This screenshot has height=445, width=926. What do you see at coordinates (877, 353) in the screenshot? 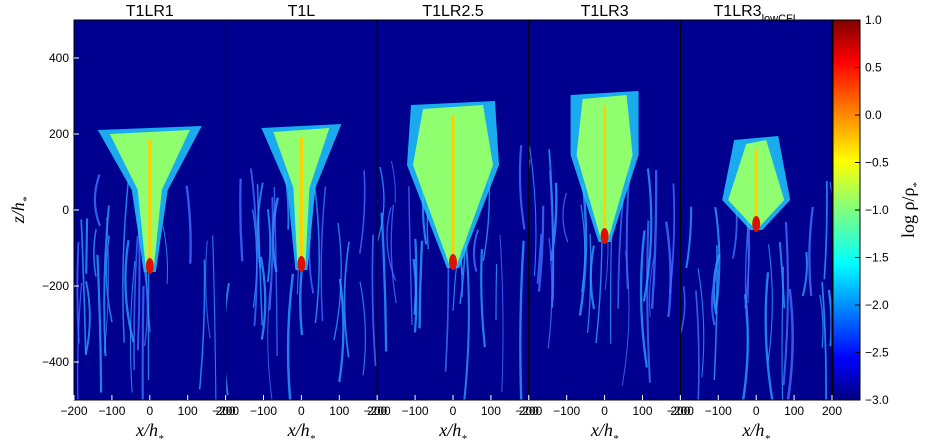
I see `colorbar-tick-label: −2.5` at bounding box center [877, 353].